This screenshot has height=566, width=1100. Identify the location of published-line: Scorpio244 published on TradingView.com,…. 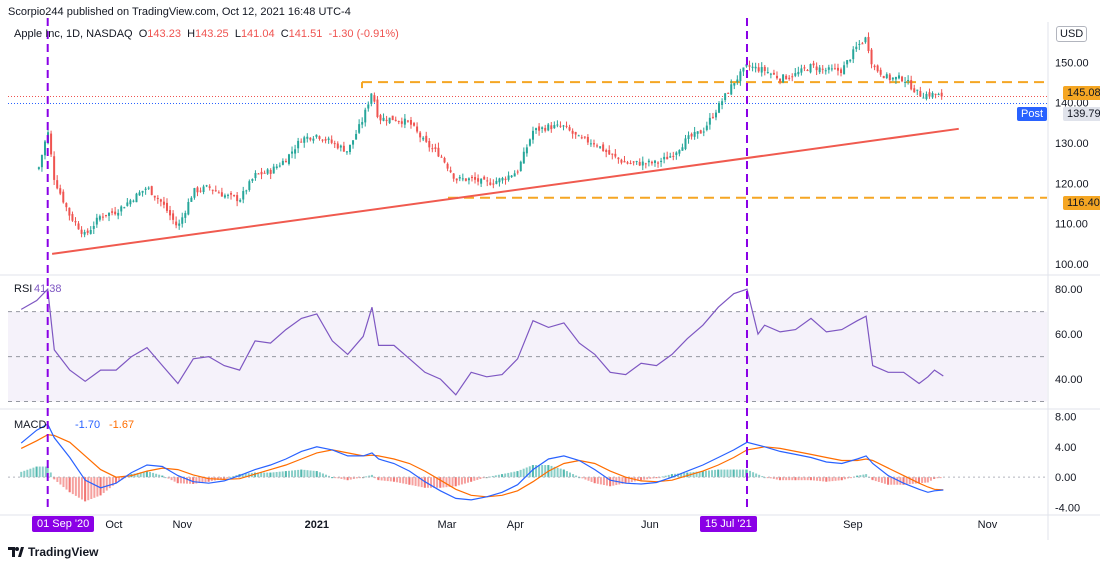
(179, 12).